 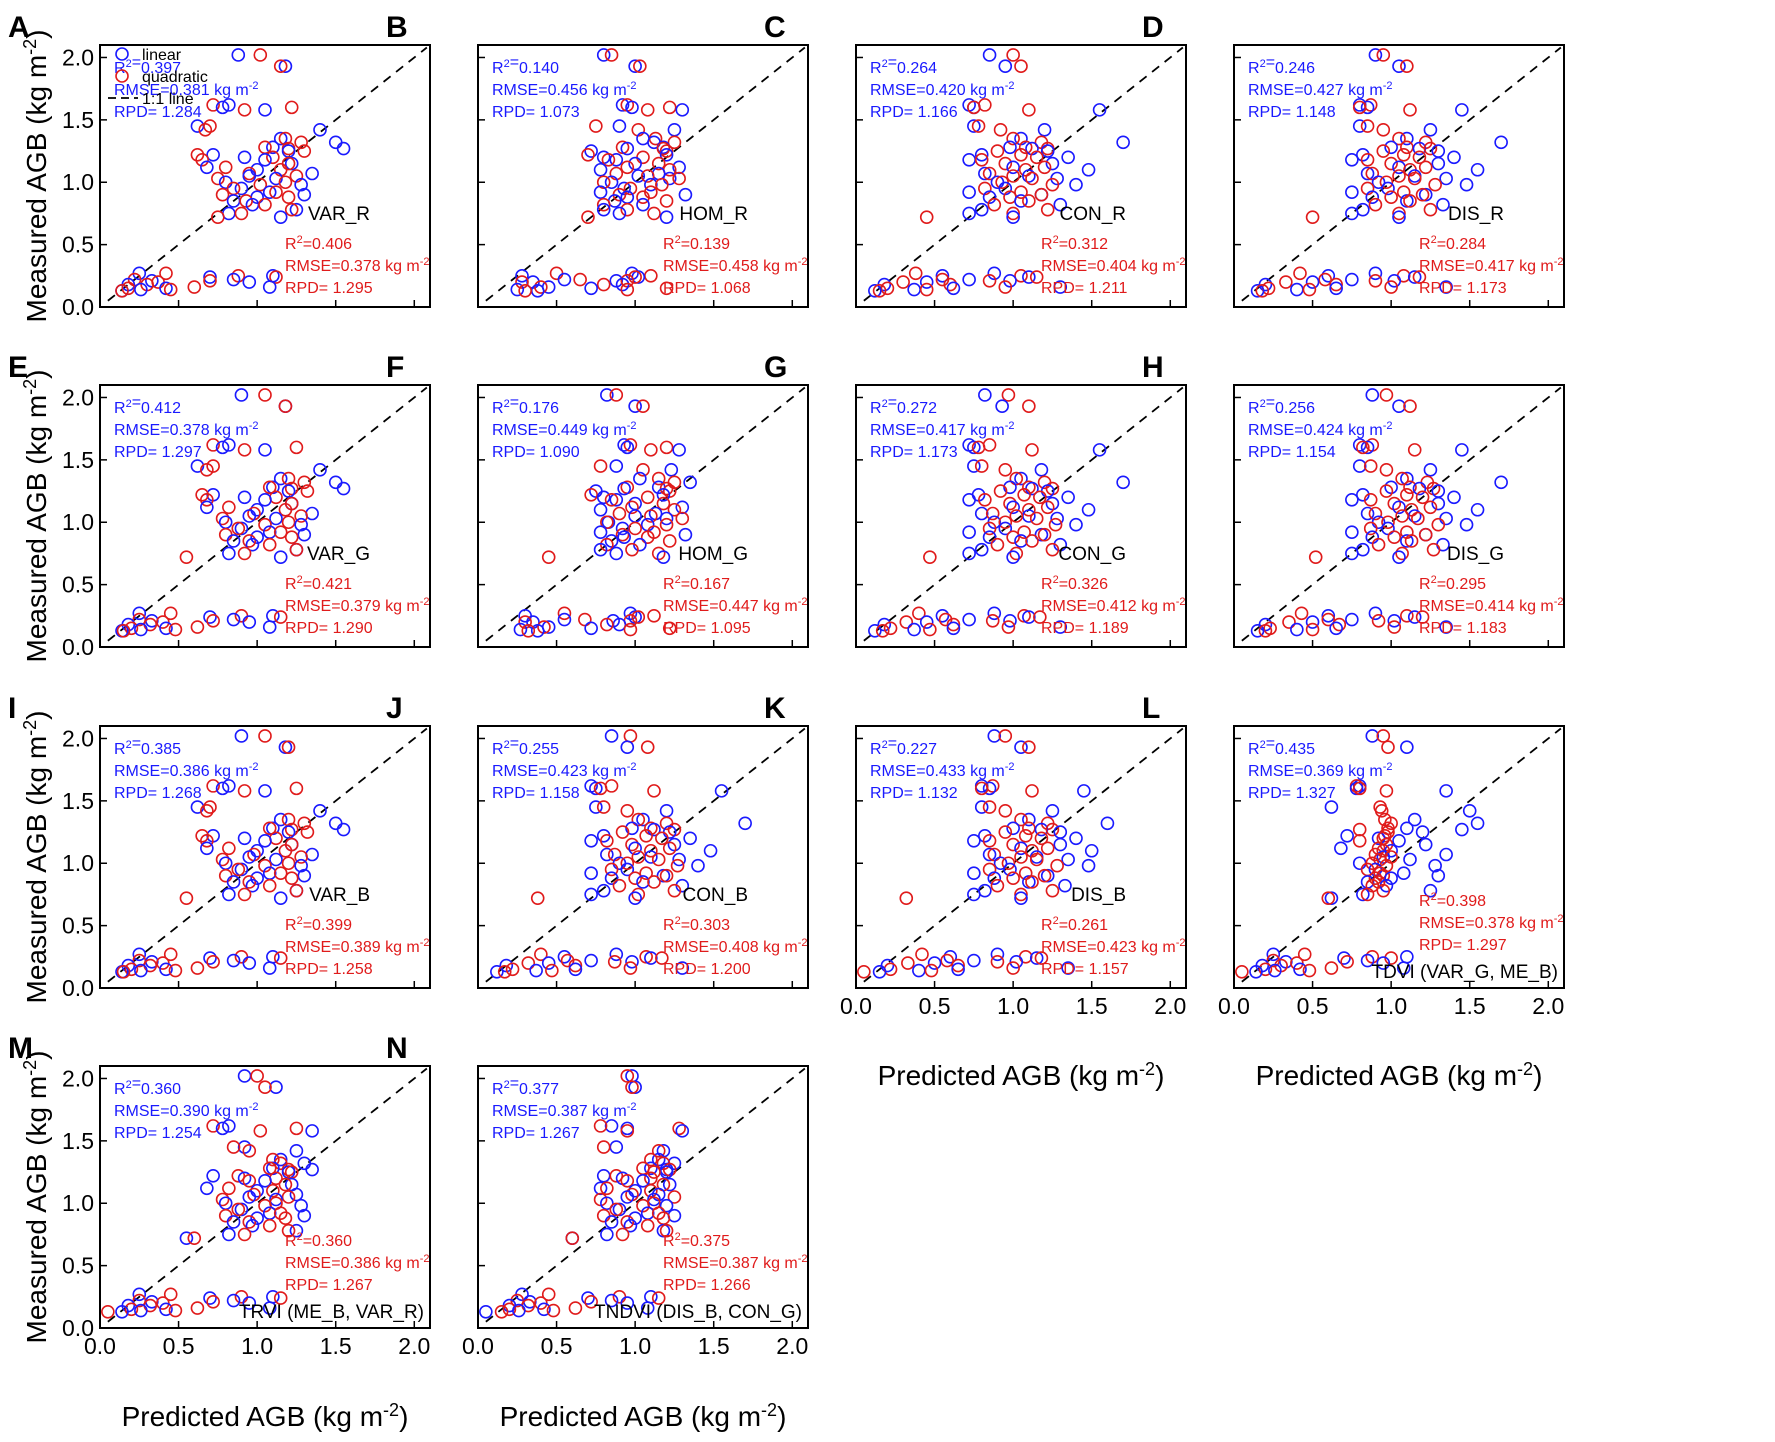 I want to click on linear-rpd: RPD= 1.154, so click(x=1292, y=452).